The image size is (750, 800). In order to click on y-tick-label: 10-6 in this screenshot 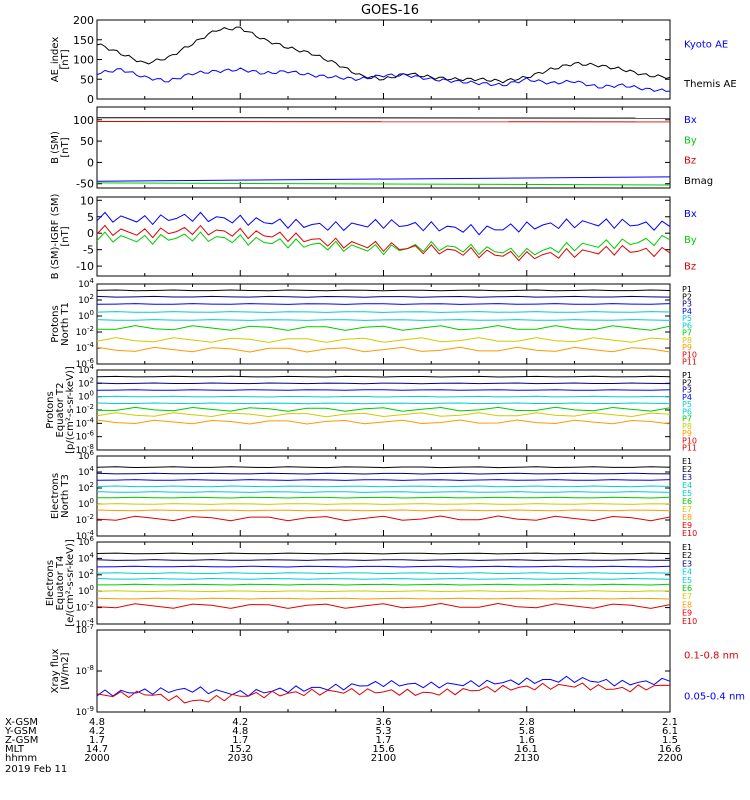, I will do `click(85, 436)`.